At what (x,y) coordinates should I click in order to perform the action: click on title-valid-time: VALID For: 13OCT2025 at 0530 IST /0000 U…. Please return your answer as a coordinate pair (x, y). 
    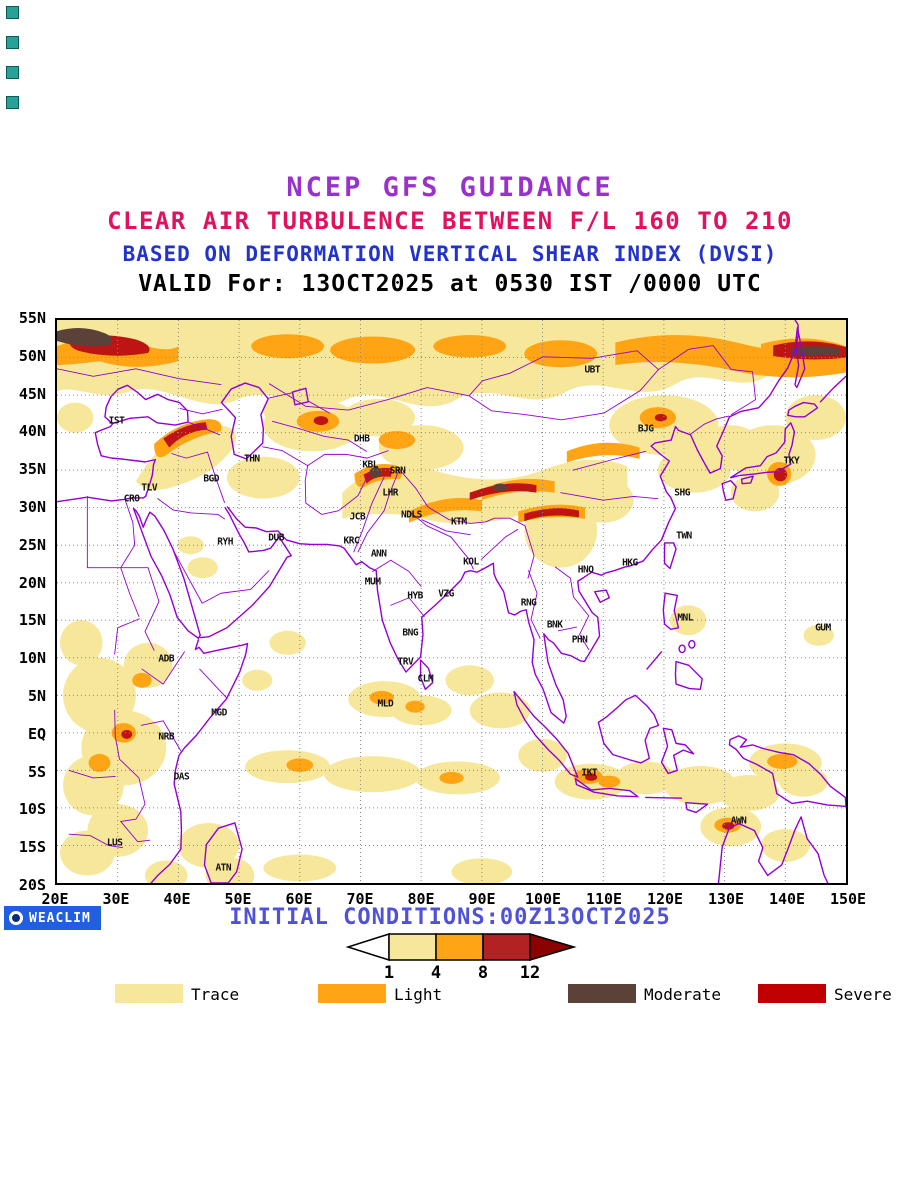
    Looking at the image, I should click on (450, 284).